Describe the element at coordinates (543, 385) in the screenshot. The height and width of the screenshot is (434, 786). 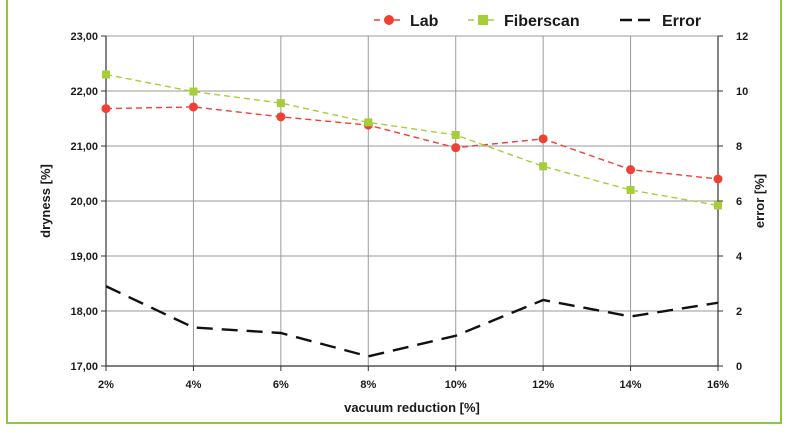
I see `x-tick-label: 12%` at that location.